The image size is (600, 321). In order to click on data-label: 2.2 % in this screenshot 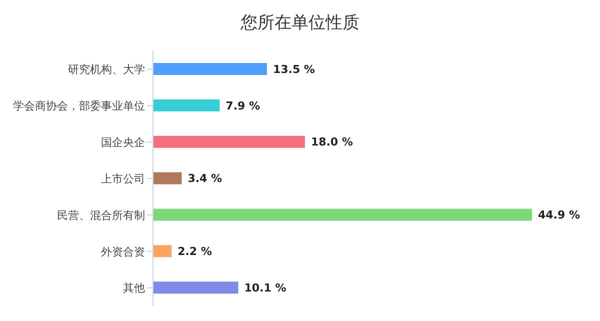, I will do `click(195, 251)`.